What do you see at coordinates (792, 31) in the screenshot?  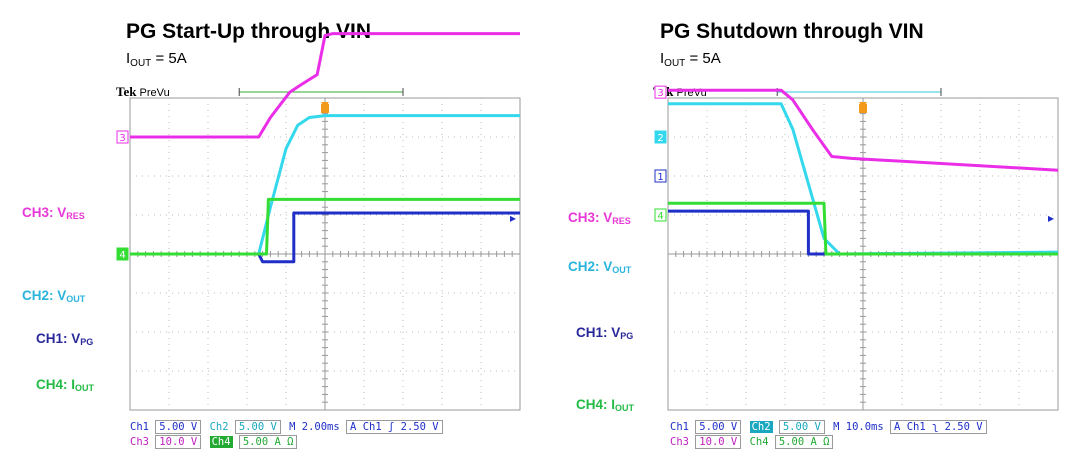 I see `chart-title: PG Shutdown through VIN` at bounding box center [792, 31].